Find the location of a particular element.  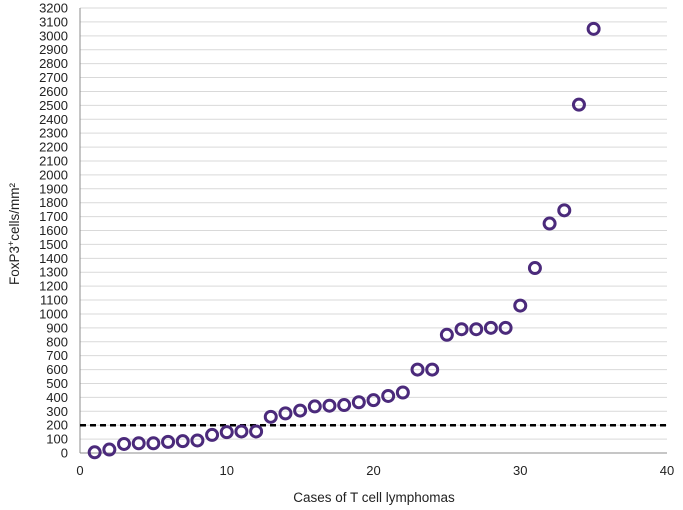

y-tick-label-2200: 2200 is located at coordinates (53, 147).